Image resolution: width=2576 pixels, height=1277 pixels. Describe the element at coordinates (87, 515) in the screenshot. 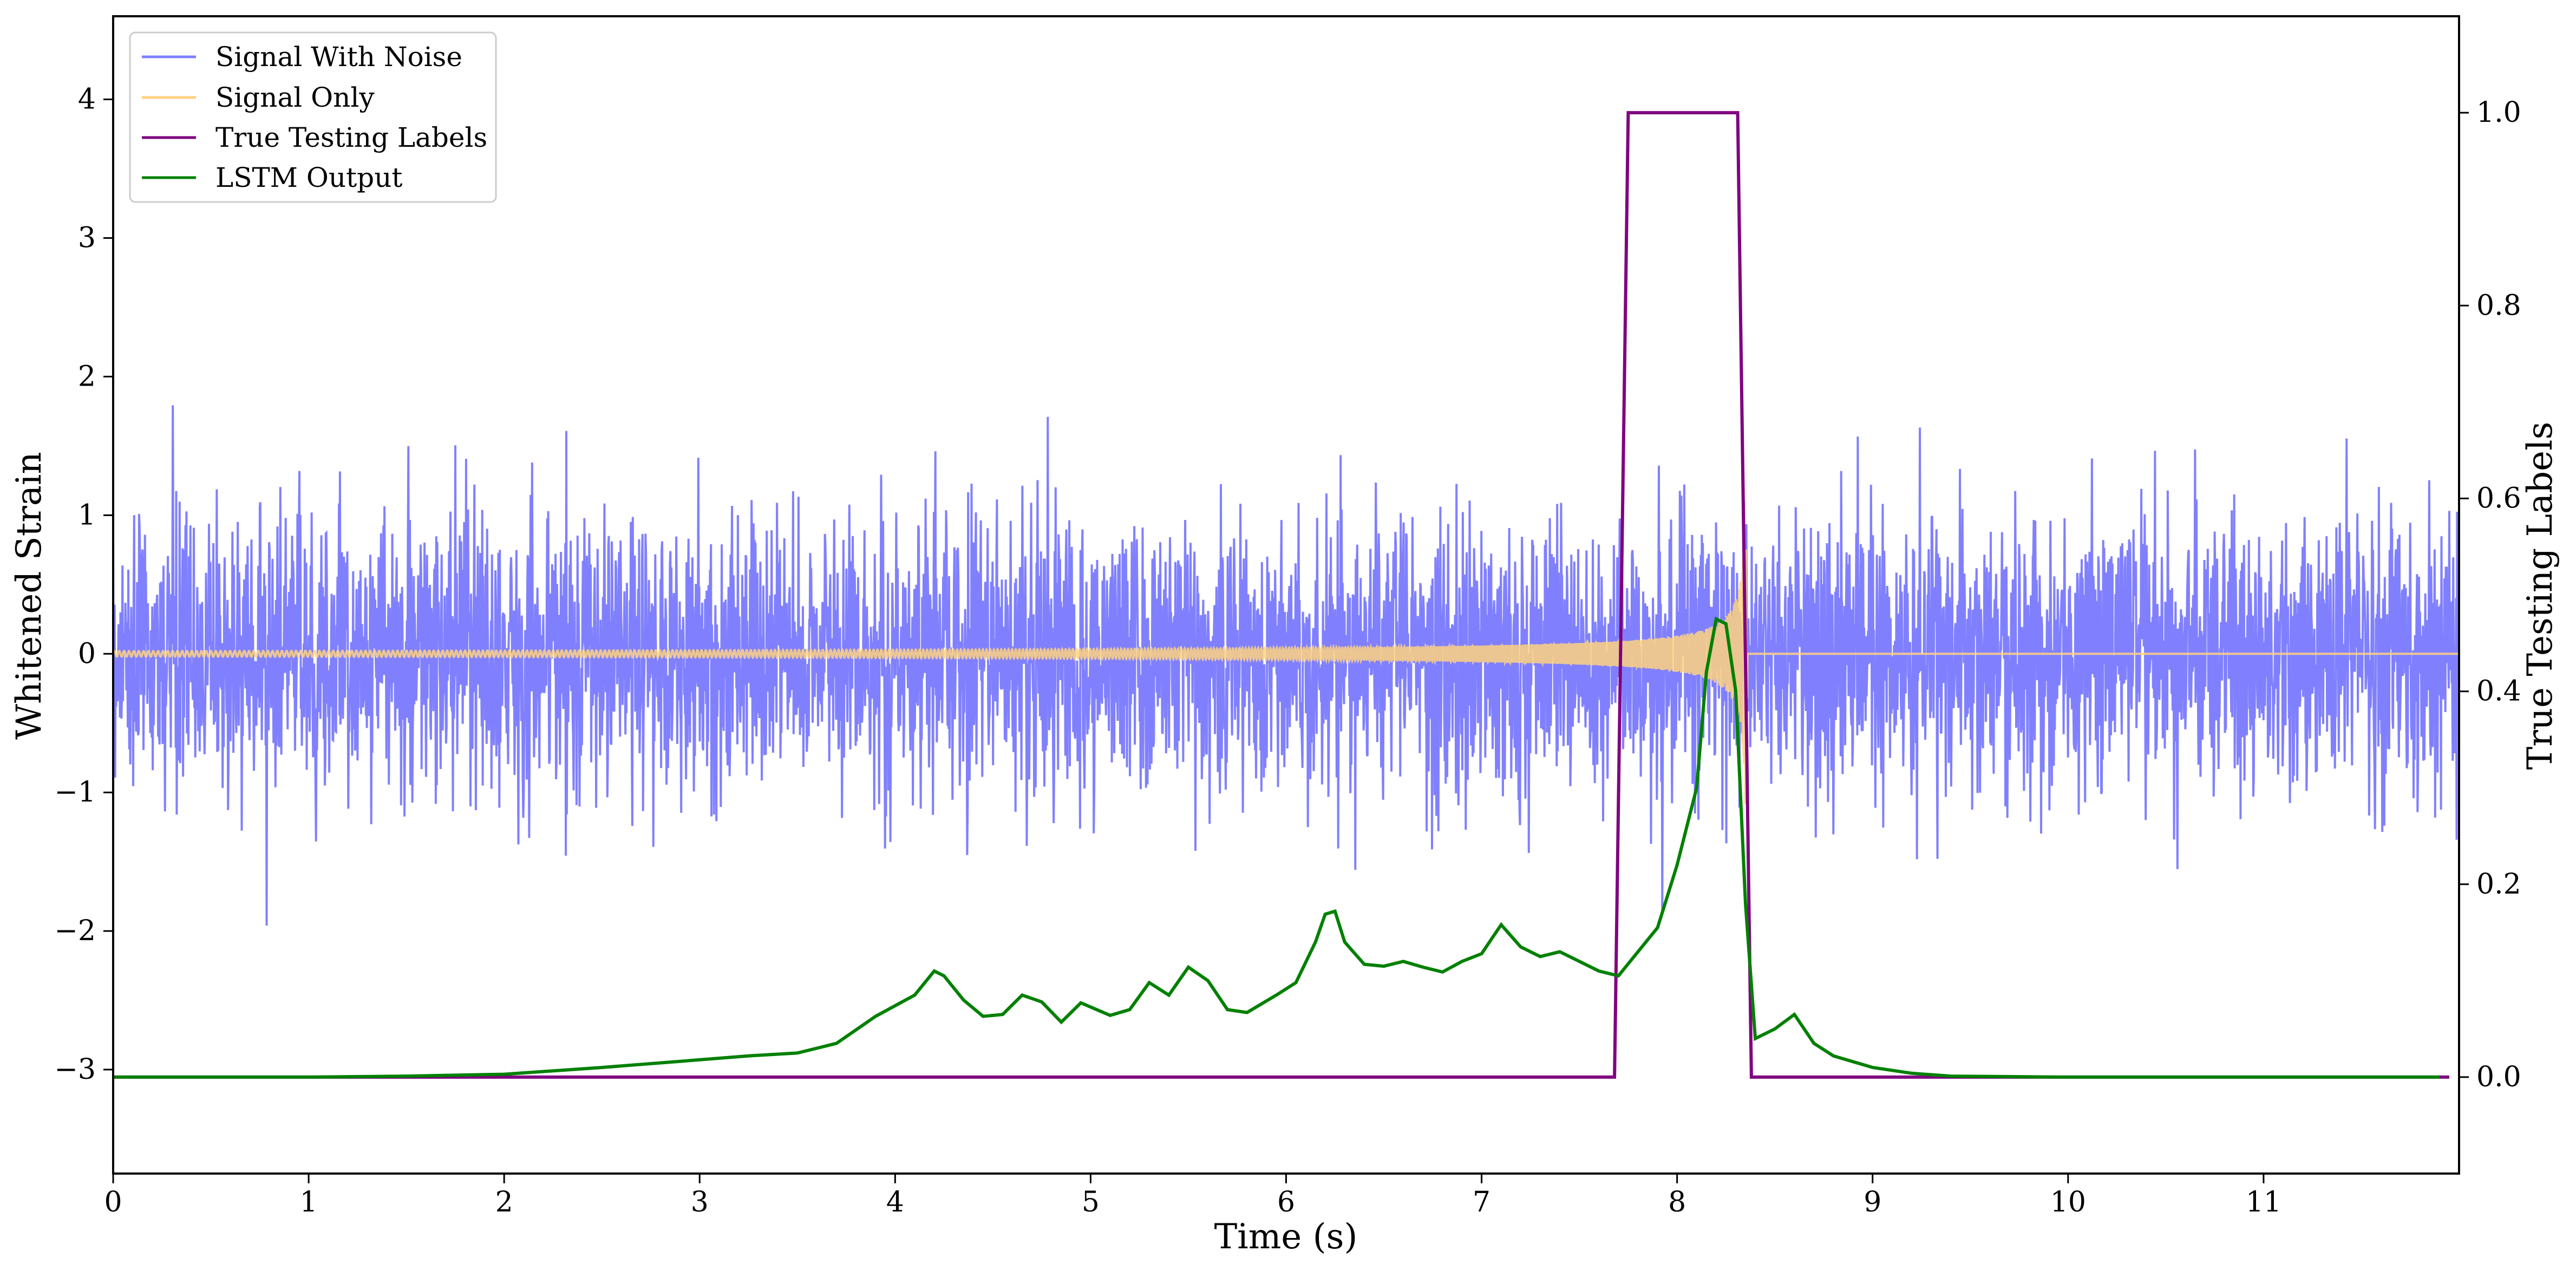

I see `y-tick-label-left: 1` at that location.